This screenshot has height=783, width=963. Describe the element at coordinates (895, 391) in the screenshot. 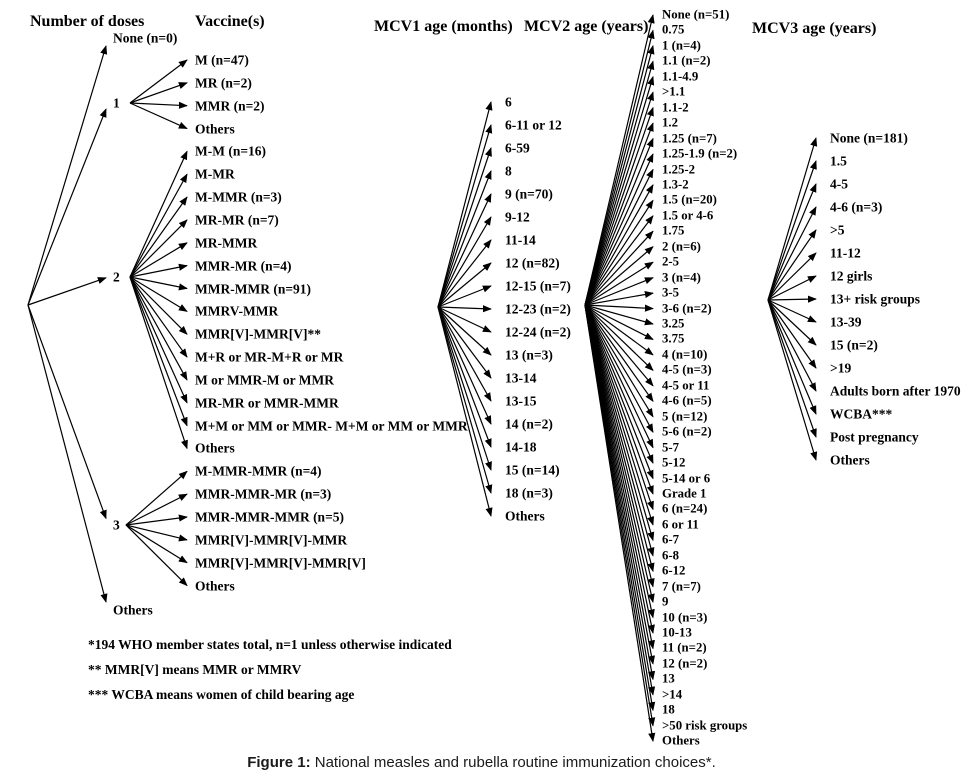

I see `node-label: Adults born after 1970` at that location.